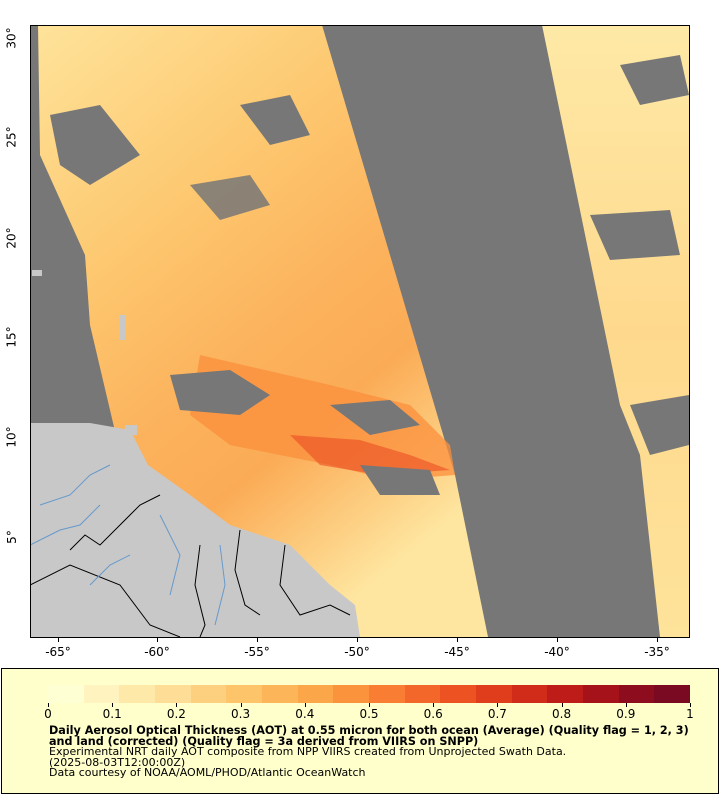  Describe the element at coordinates (370, 455) in the screenshot. I see `very-high-aot-patch` at that location.